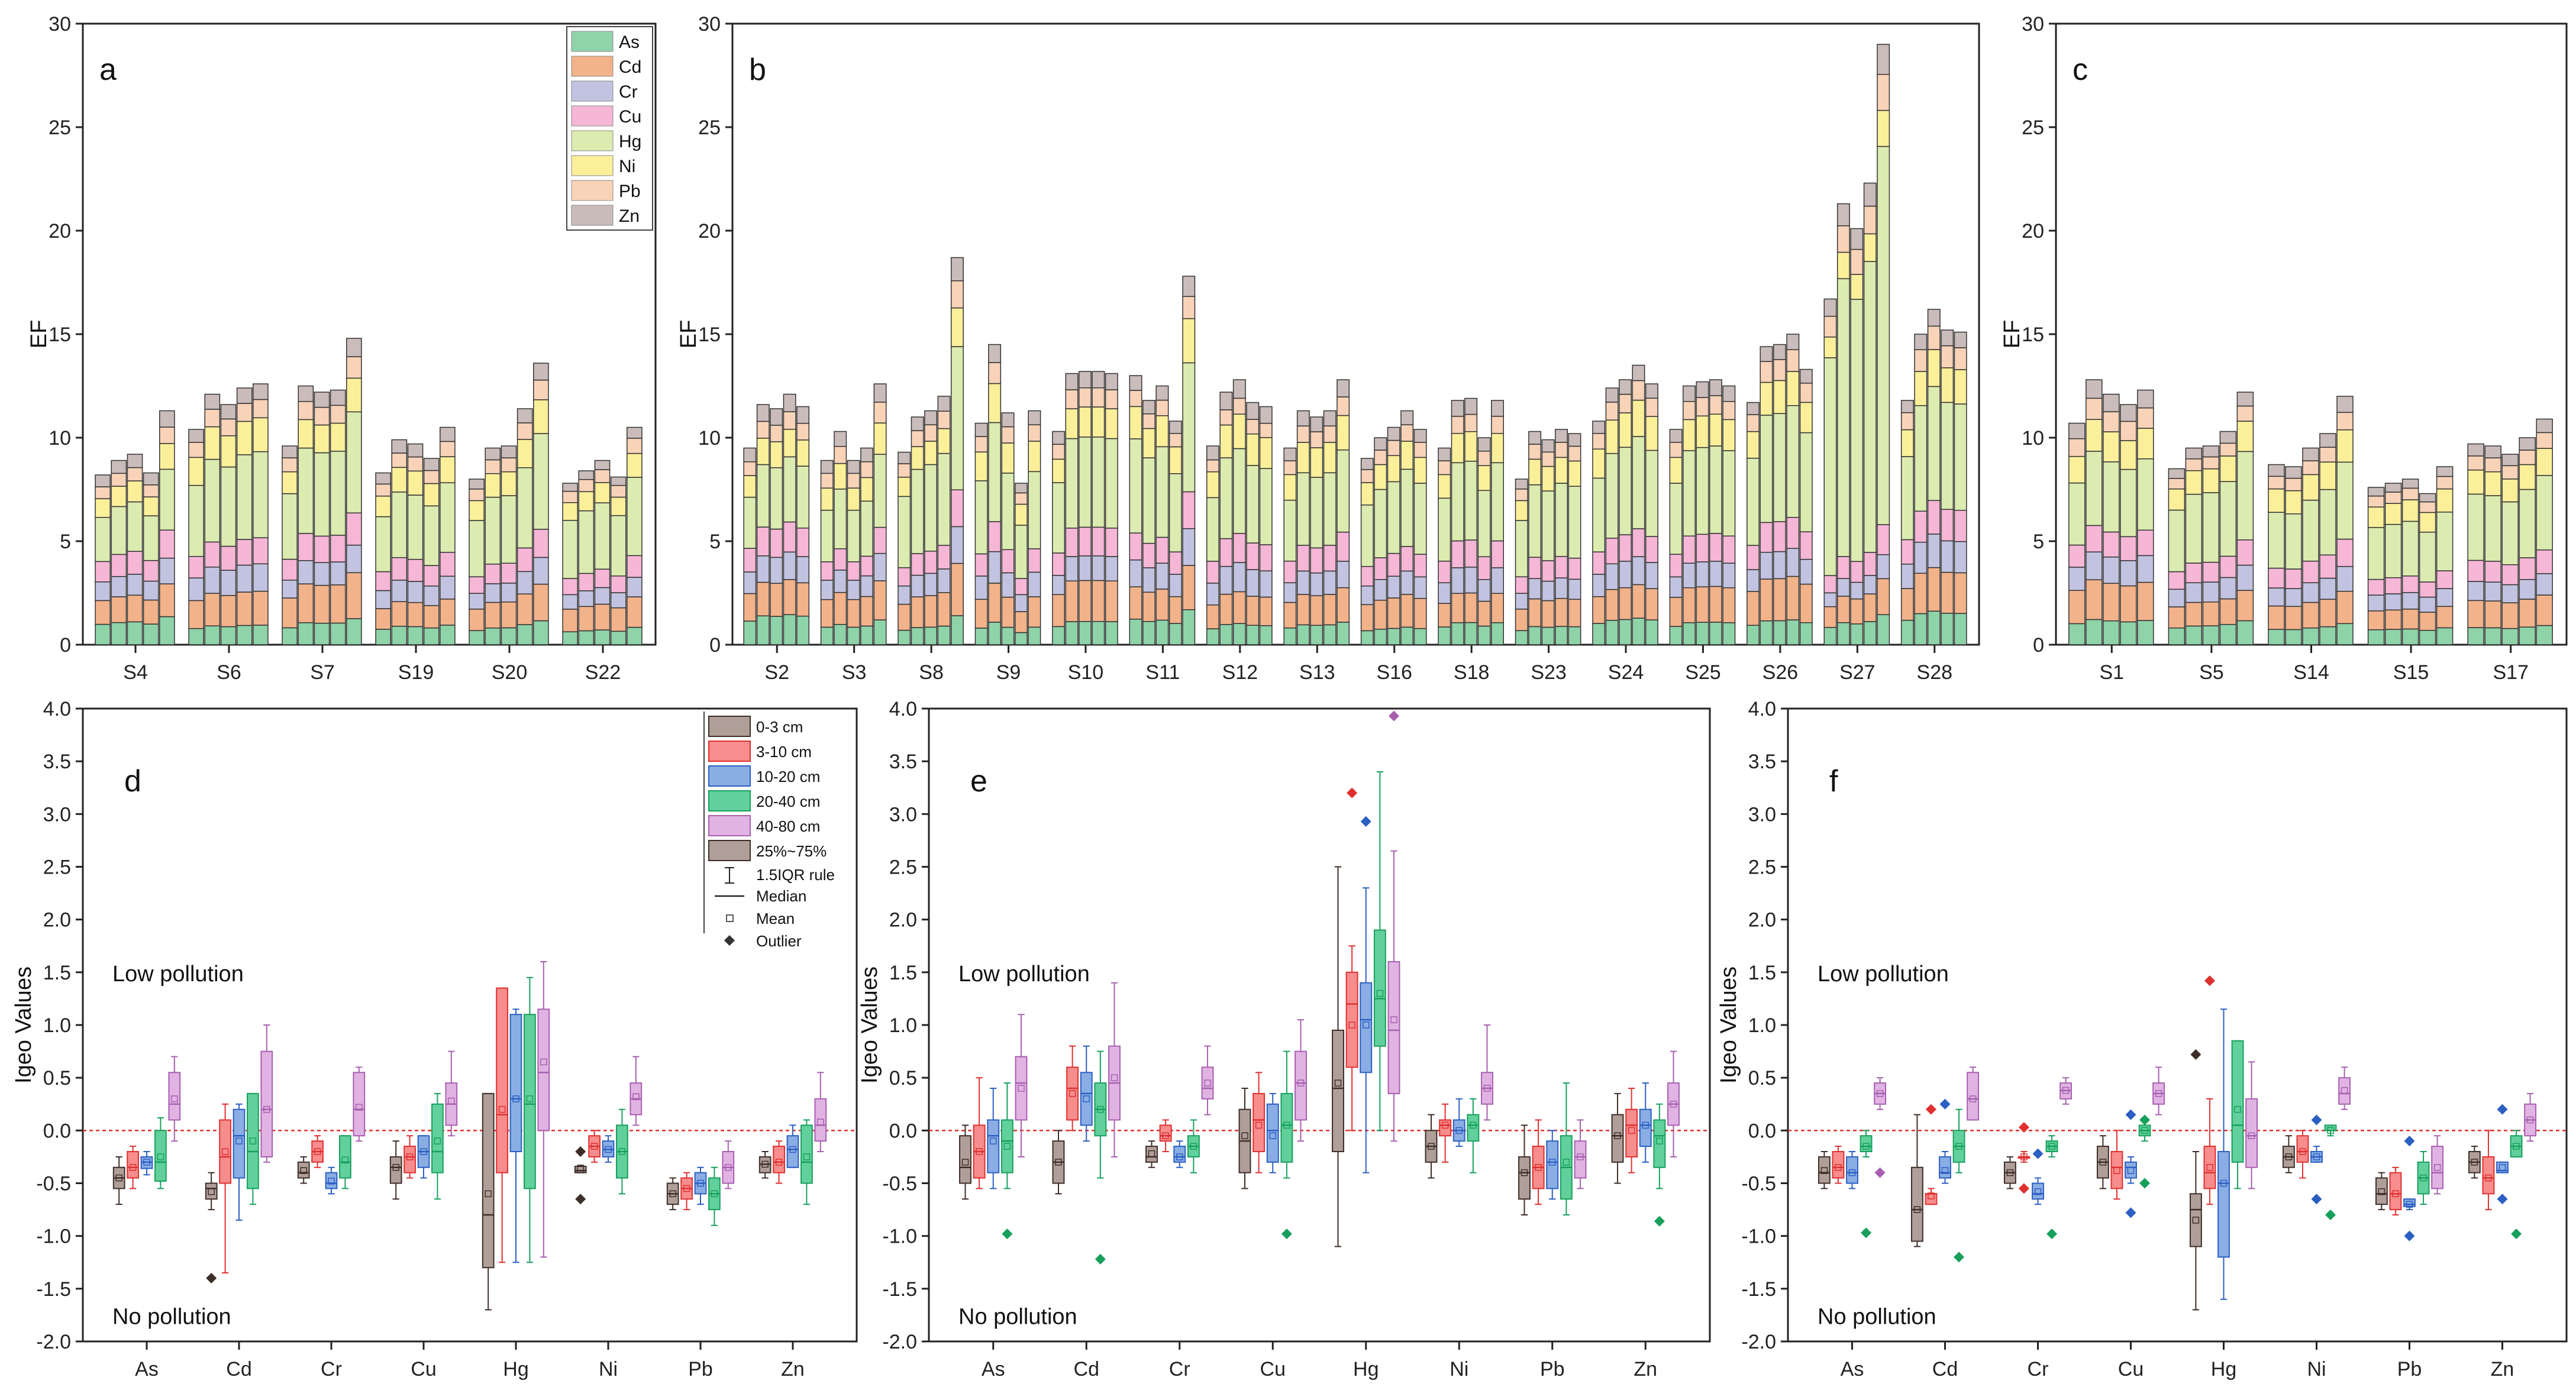 The width and height of the screenshot is (2576, 1400). I want to click on y-tick-label: 0, so click(715, 645).